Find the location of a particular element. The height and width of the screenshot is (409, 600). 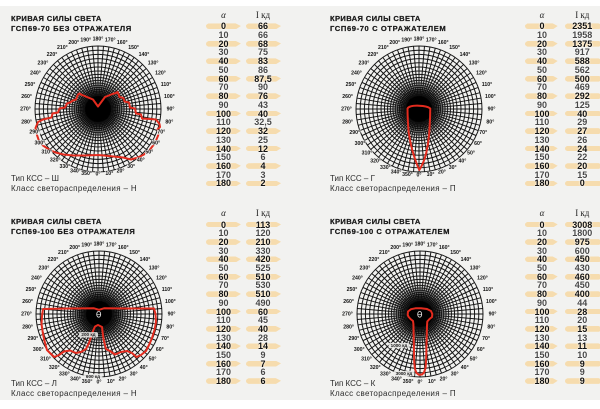

svg-text: 1000 кд is located at coordinates (398, 345).